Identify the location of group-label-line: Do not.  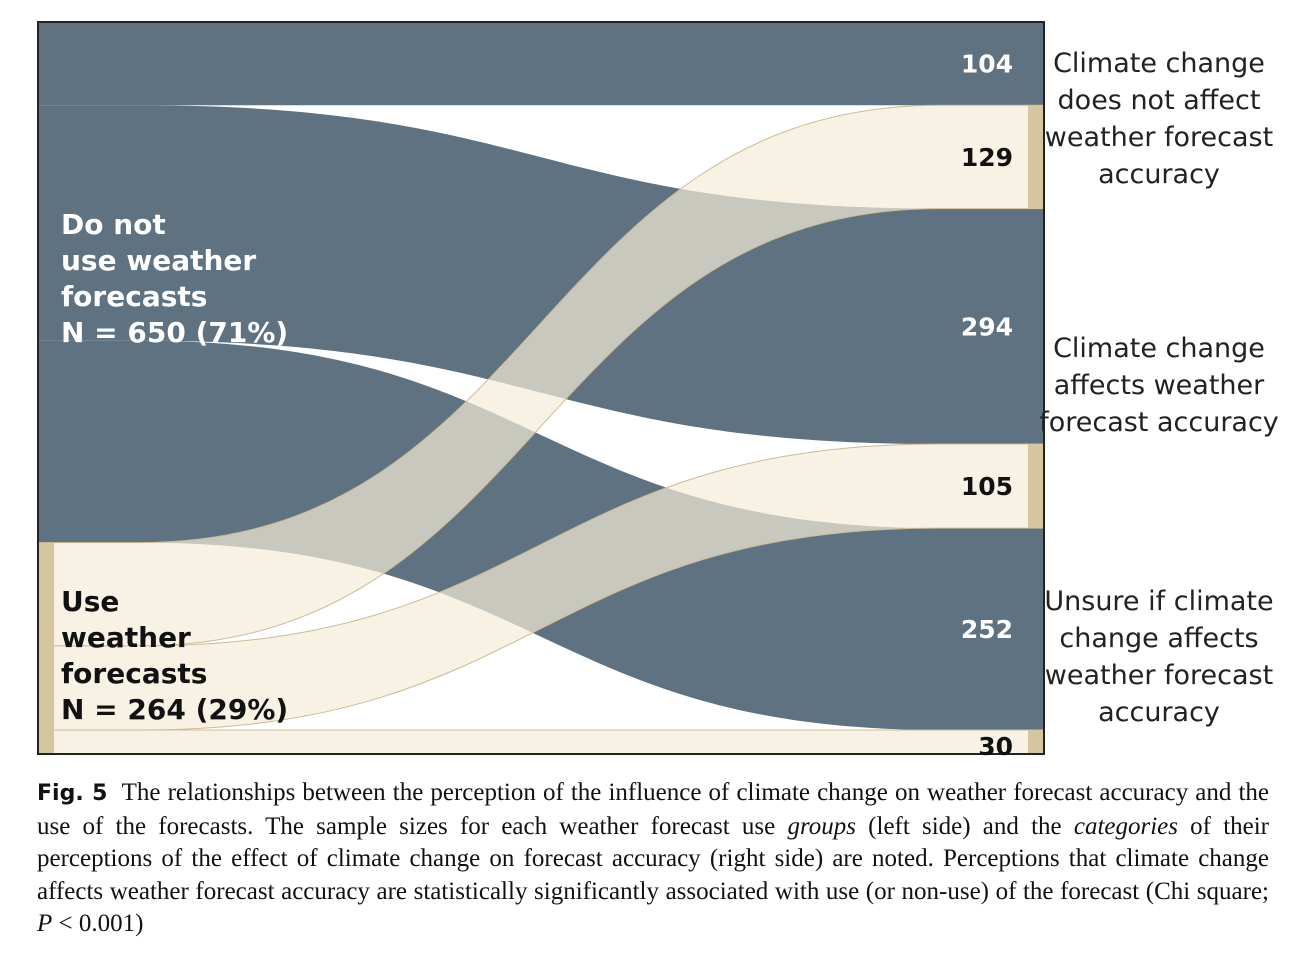
(113, 224).